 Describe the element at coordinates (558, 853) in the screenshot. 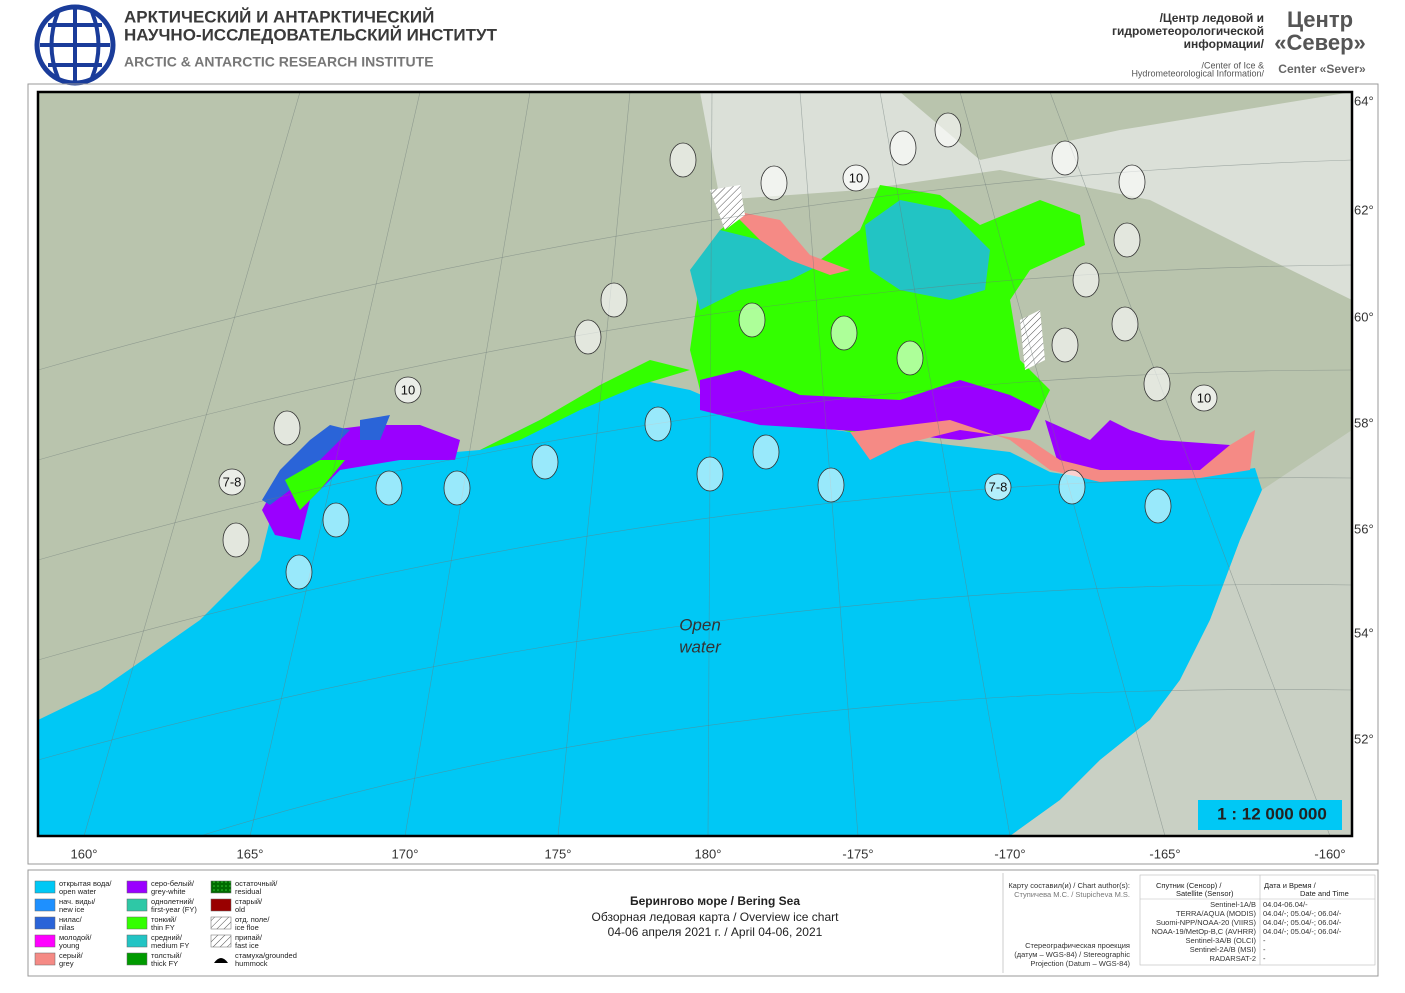

I see `lon-label: 175°` at that location.